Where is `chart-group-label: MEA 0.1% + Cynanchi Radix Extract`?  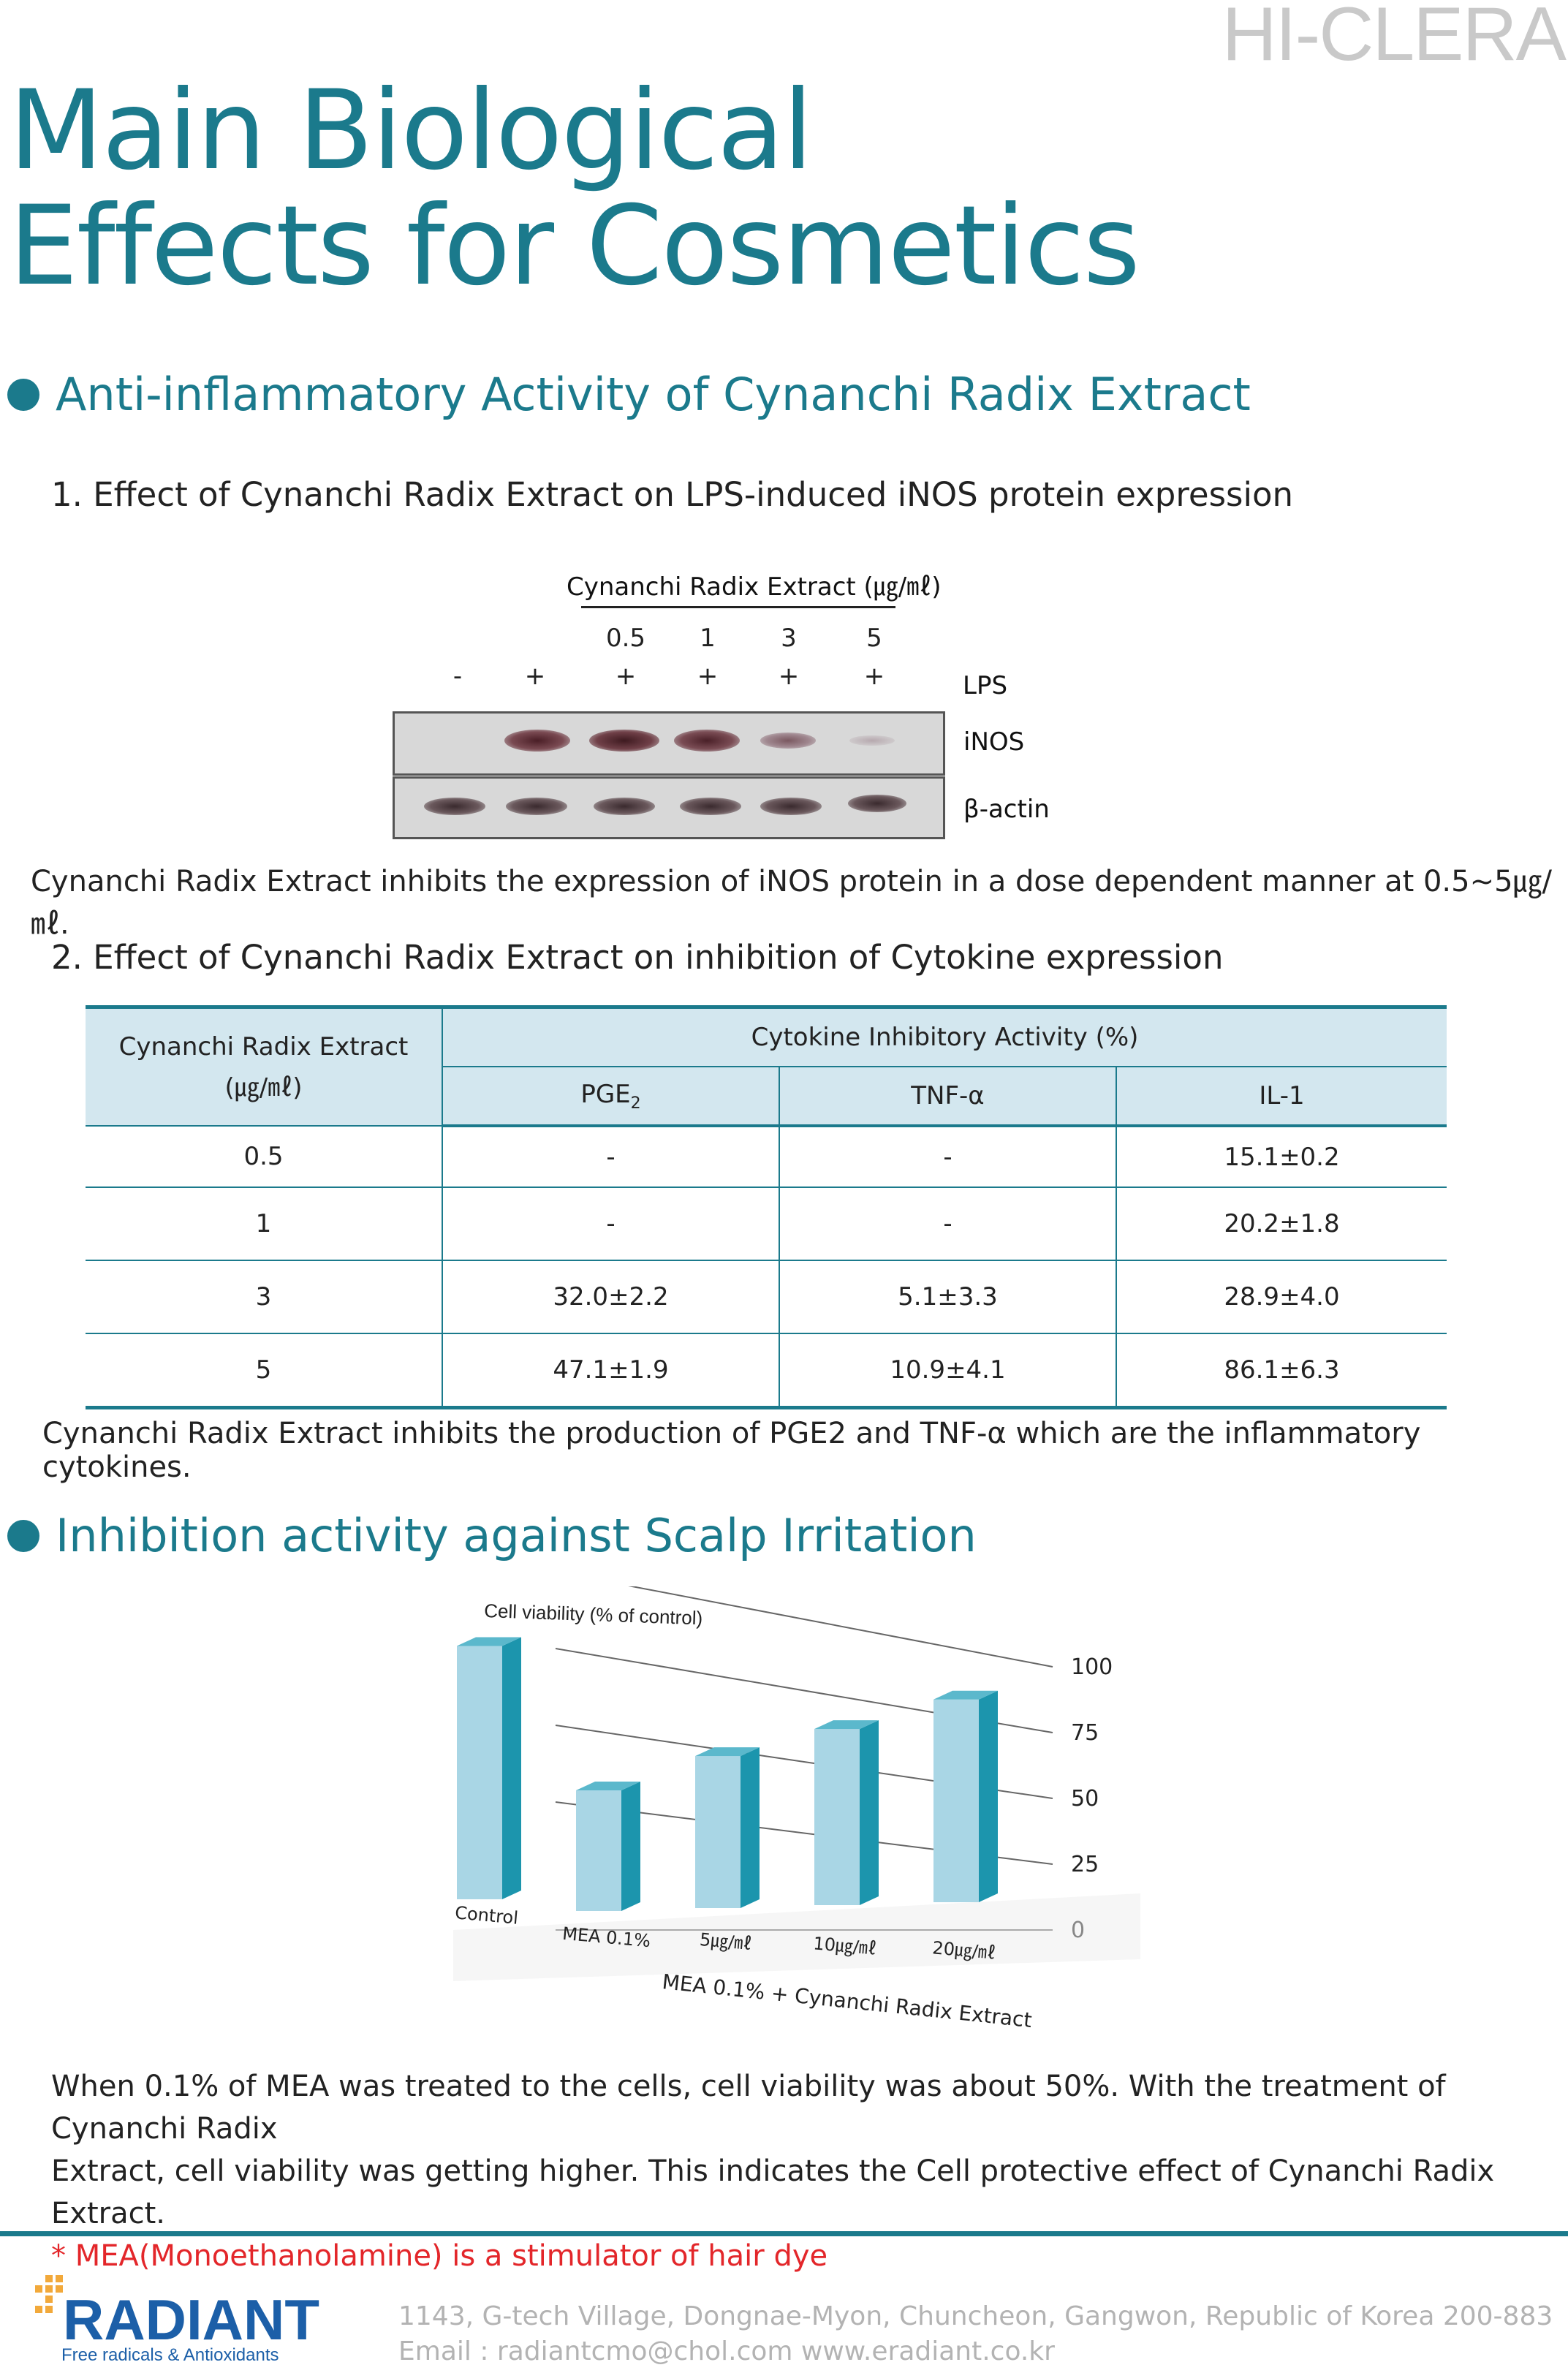
chart-group-label: MEA 0.1% + Cynanchi Radix Extract is located at coordinates (847, 2001).